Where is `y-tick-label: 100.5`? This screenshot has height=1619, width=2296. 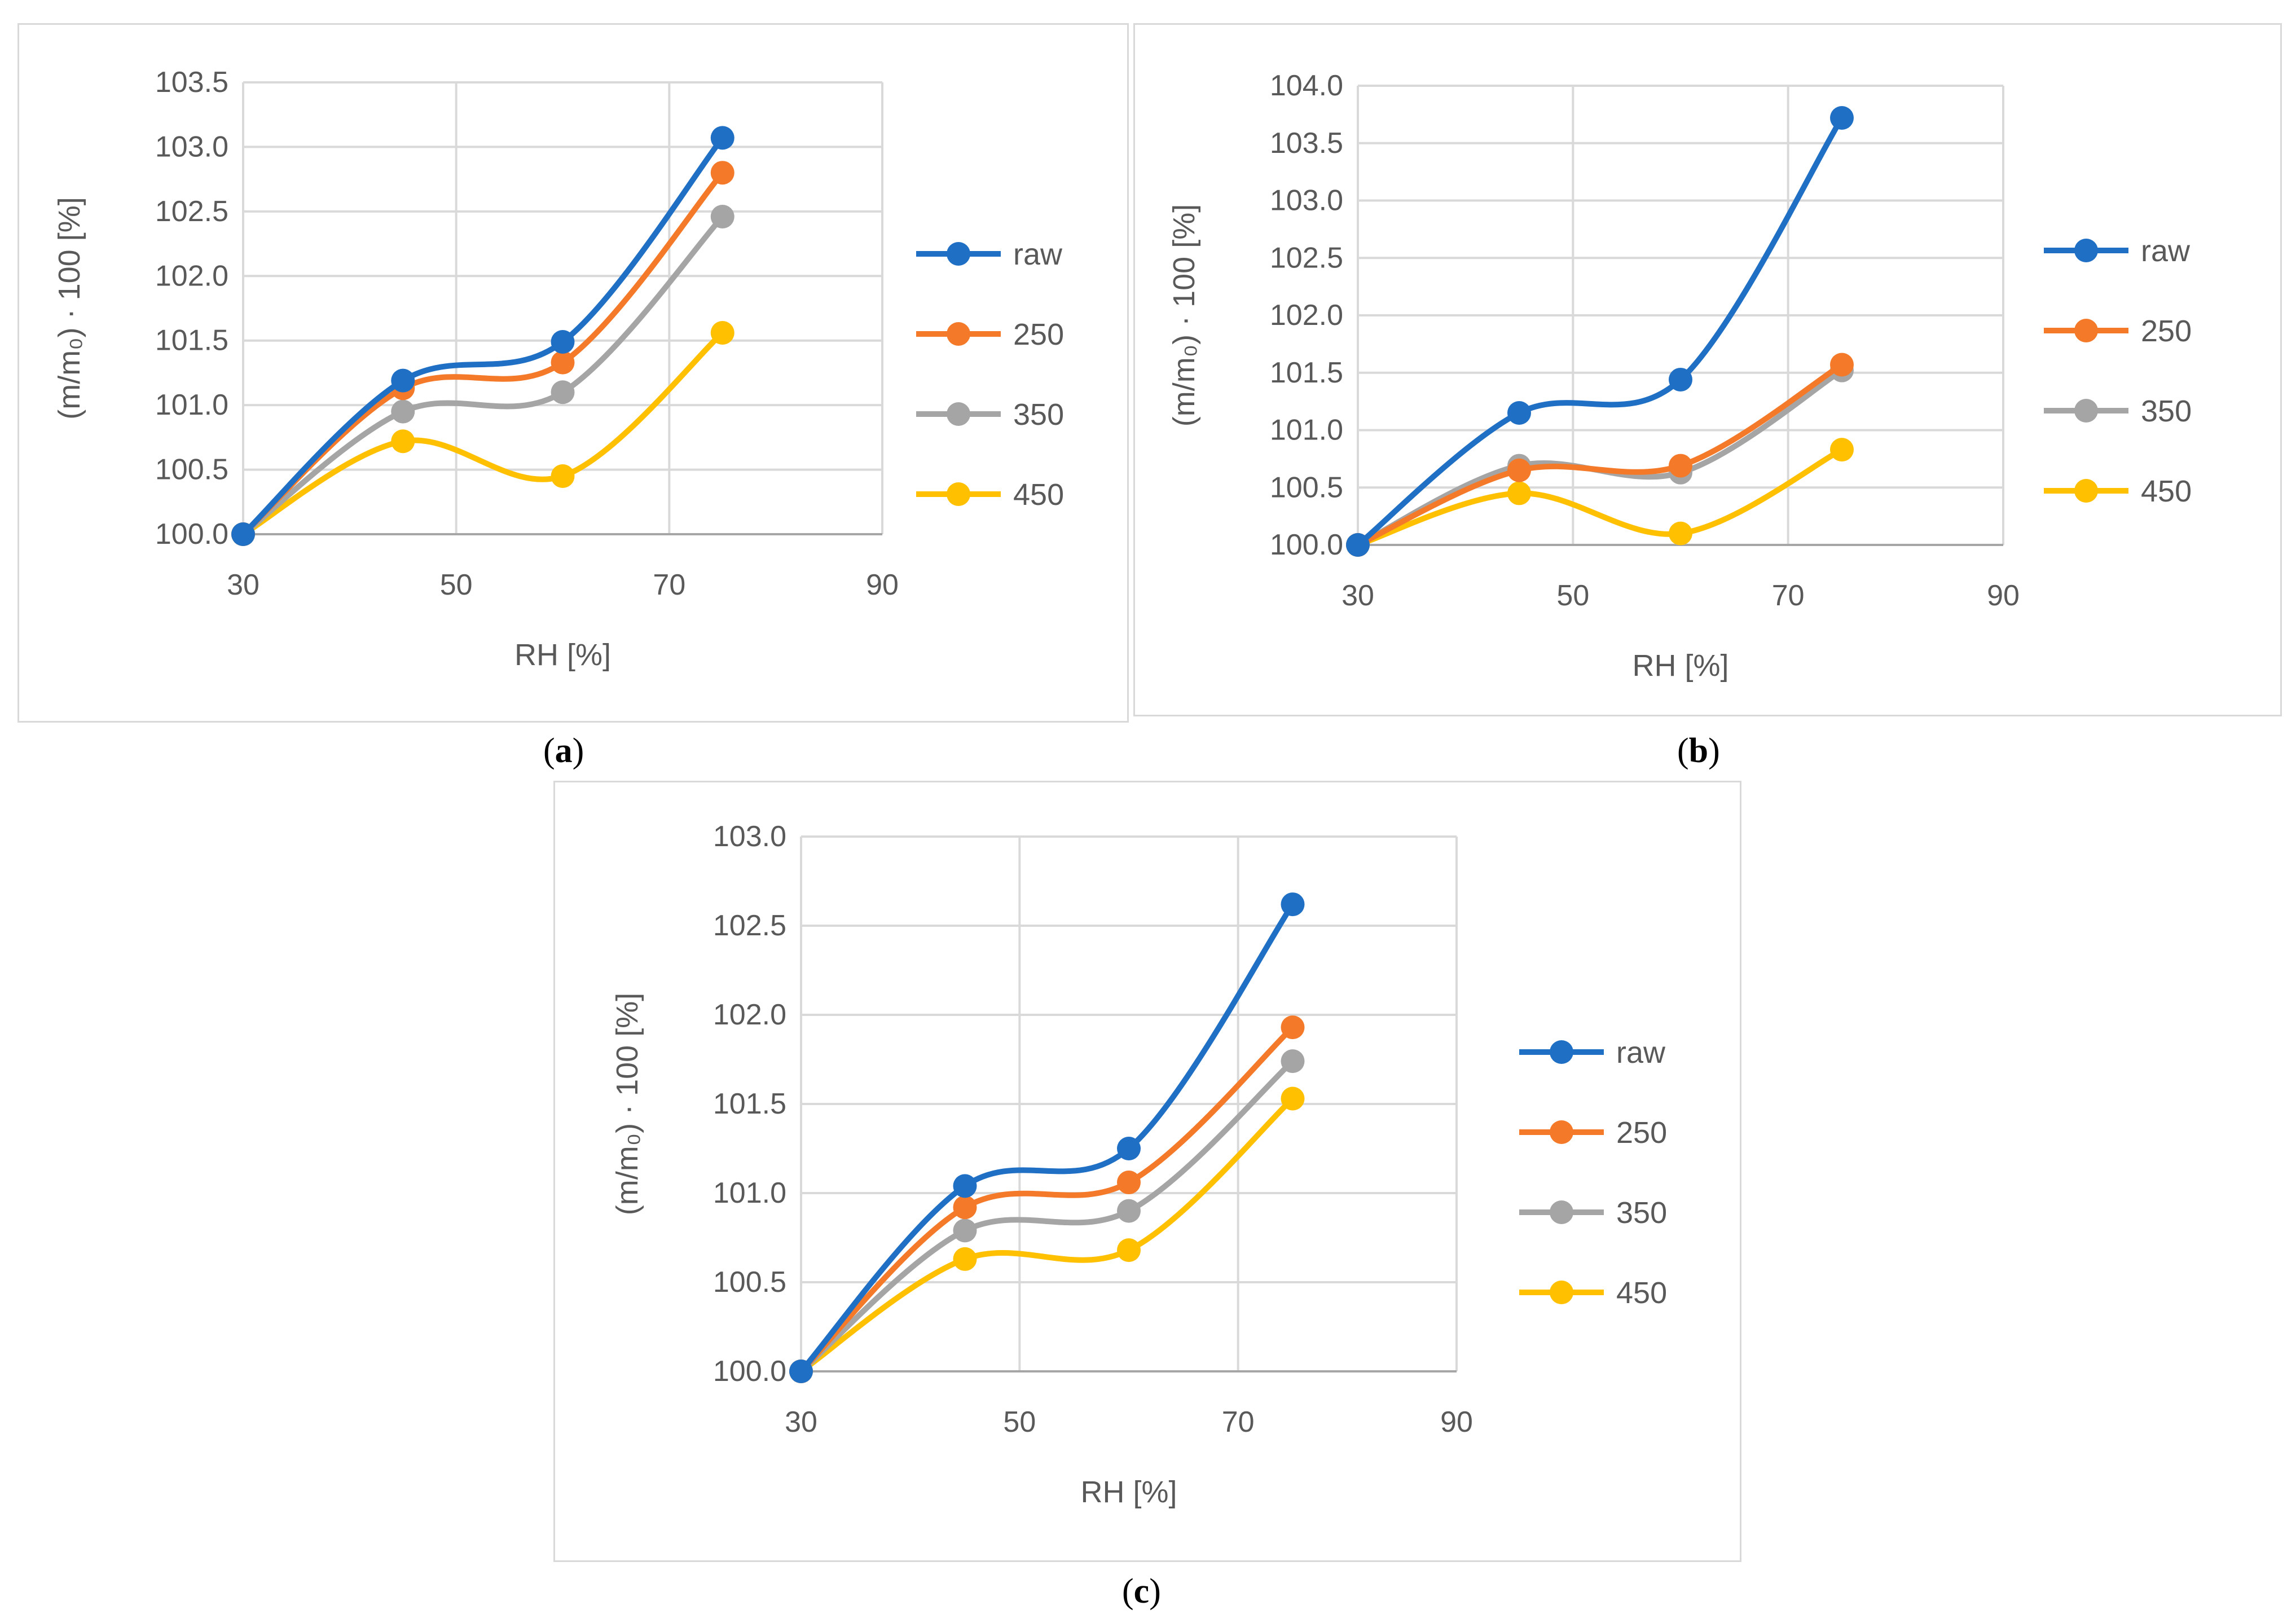 y-tick-label: 100.5 is located at coordinates (191, 470).